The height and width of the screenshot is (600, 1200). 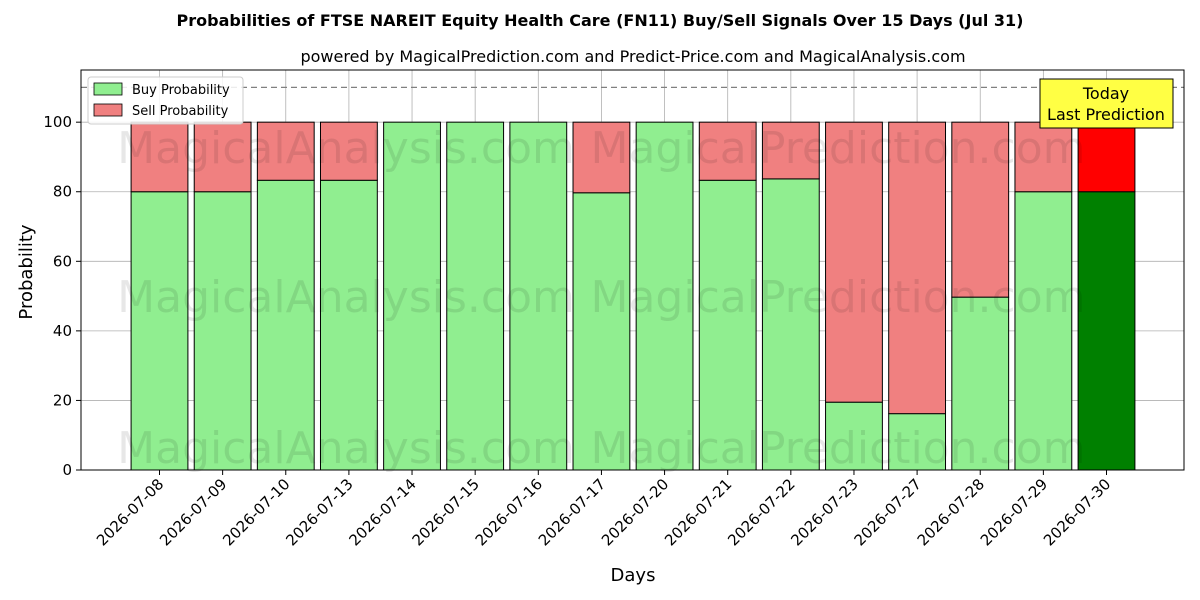 What do you see at coordinates (181, 90) in the screenshot?
I see `legend-label-buy: Buy Probability` at bounding box center [181, 90].